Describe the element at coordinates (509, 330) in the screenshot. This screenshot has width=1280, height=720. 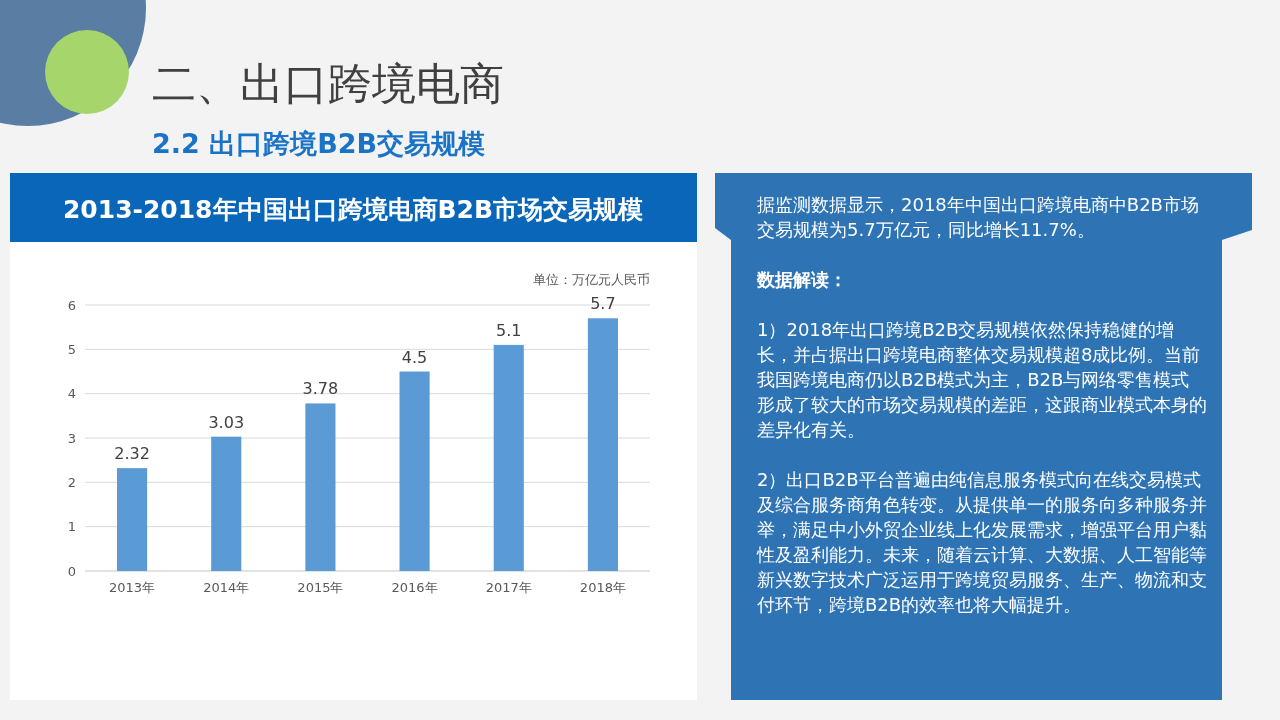
I see `data-label: 5.1` at that location.